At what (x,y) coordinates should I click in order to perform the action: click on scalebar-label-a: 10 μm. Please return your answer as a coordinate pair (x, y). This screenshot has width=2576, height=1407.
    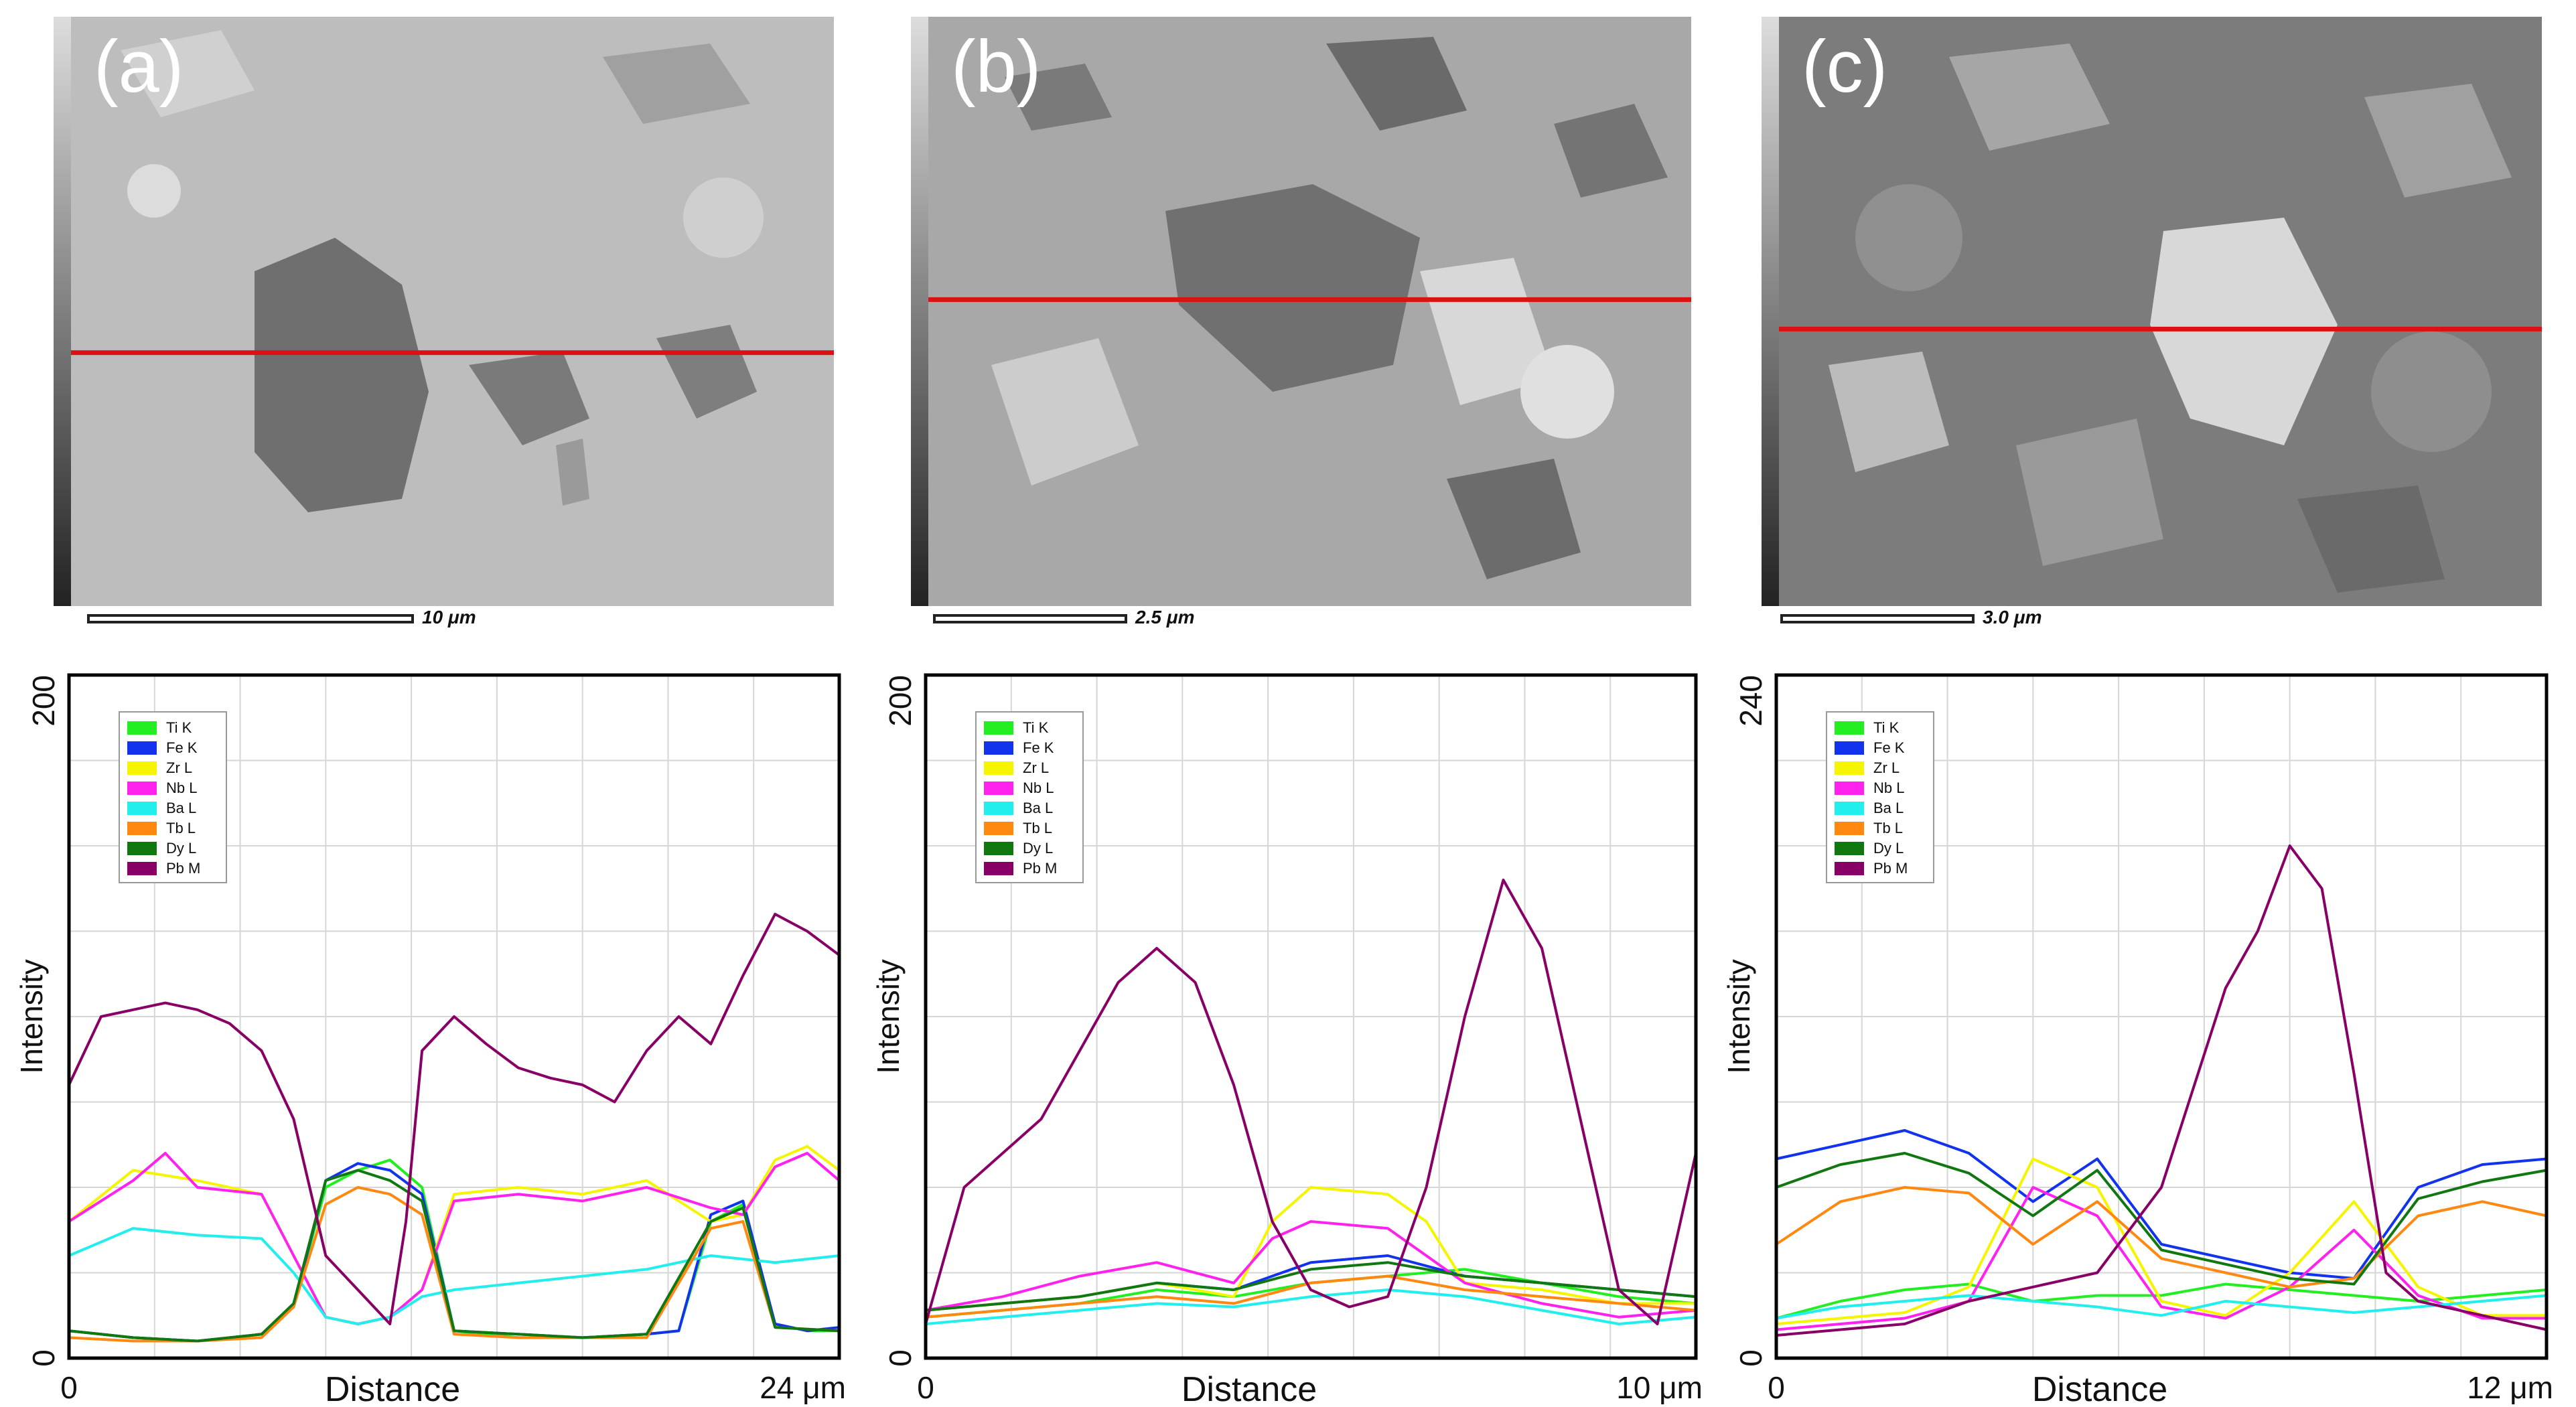
    Looking at the image, I should click on (449, 617).